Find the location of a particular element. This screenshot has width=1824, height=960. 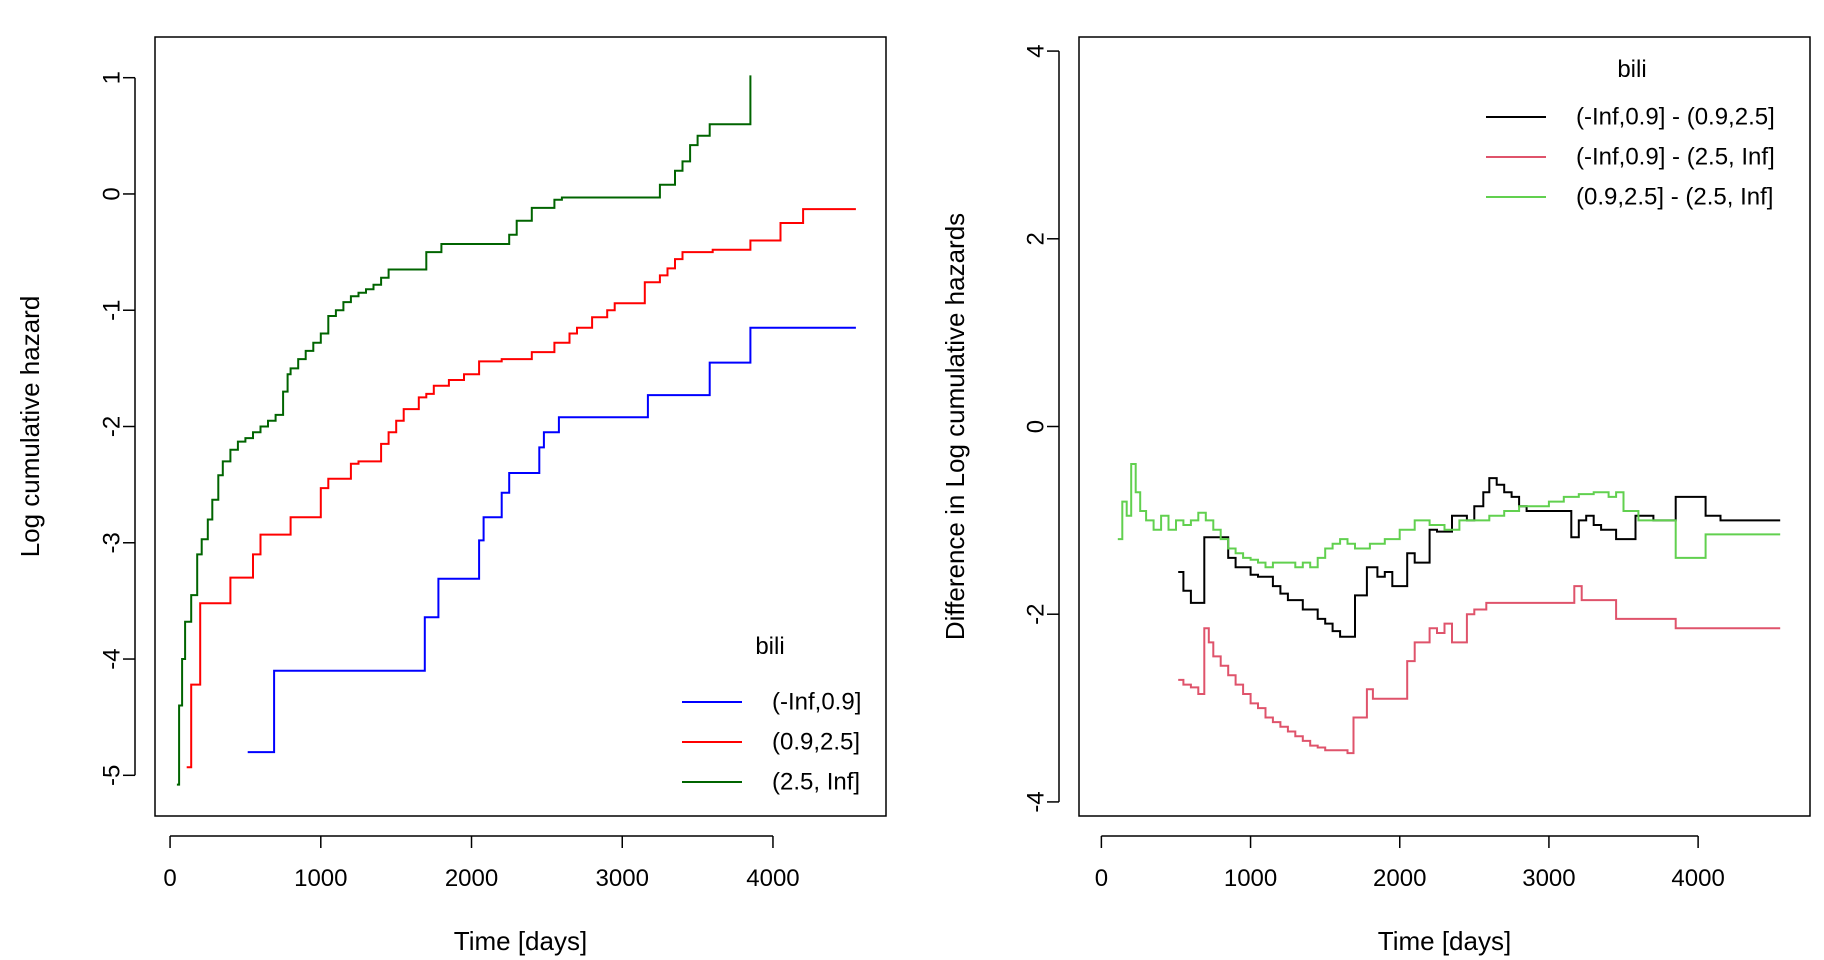

y-tick-label: -5 is located at coordinates (112, 775).